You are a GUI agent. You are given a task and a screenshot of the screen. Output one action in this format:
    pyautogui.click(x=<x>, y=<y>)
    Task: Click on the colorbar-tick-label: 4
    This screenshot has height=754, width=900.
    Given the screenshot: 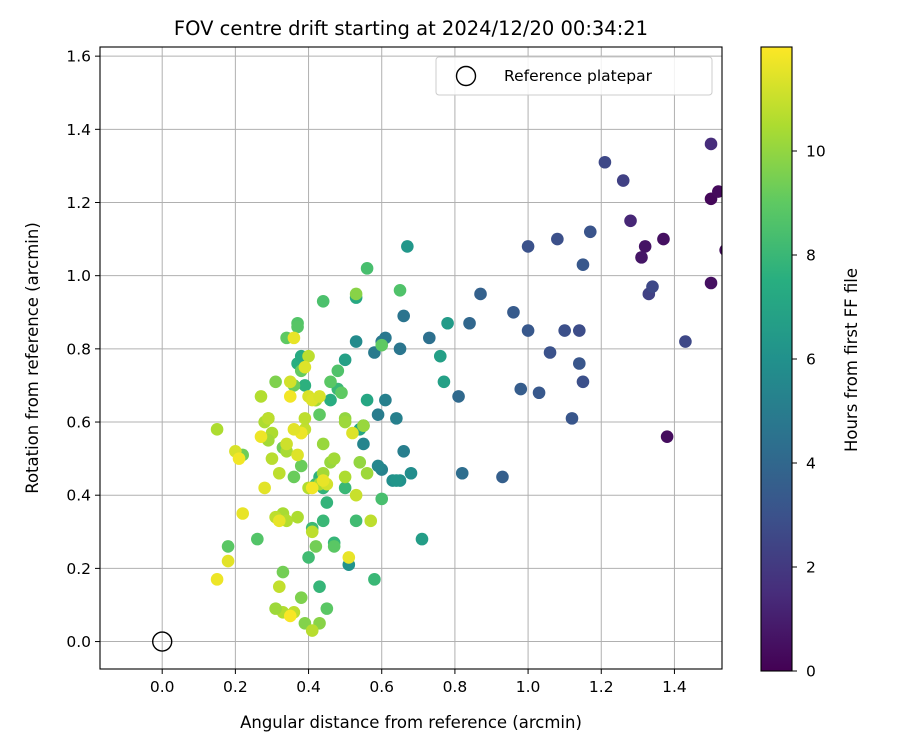 What is the action you would take?
    pyautogui.click(x=811, y=464)
    